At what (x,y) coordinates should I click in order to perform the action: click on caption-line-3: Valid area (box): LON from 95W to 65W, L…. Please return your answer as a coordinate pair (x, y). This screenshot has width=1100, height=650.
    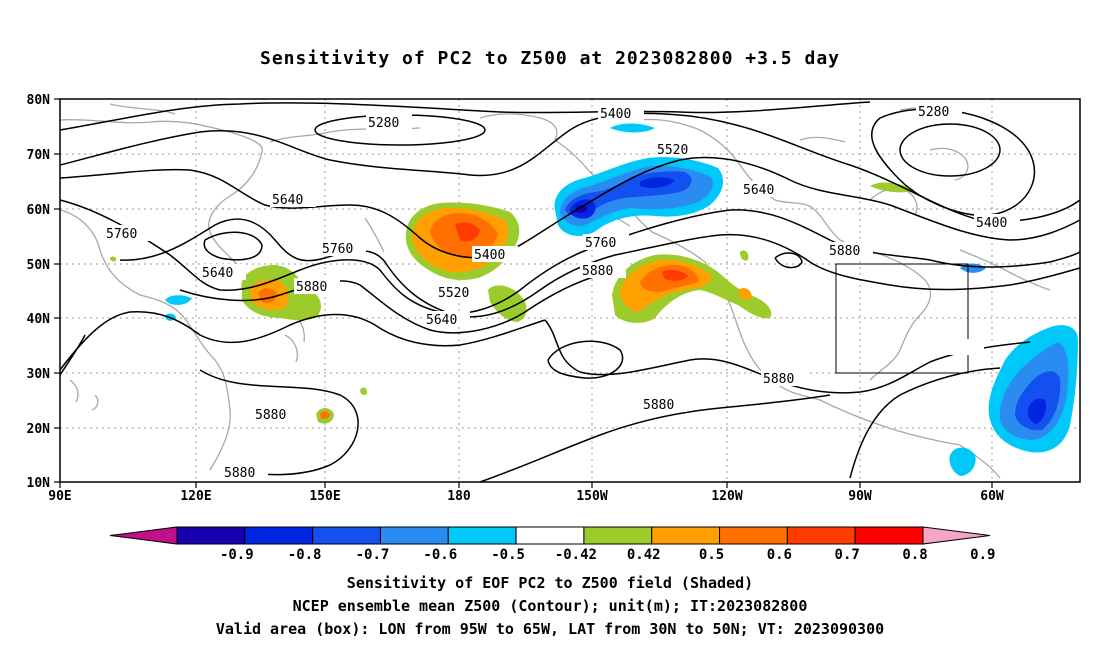
    Looking at the image, I should click on (550, 629).